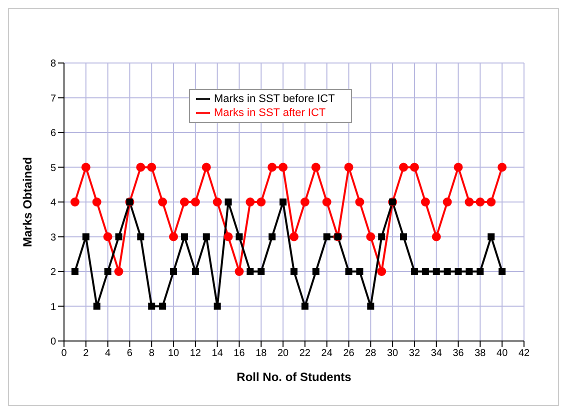 The height and width of the screenshot is (412, 565). What do you see at coordinates (218, 354) in the screenshot?
I see `x-tick-label: 14` at bounding box center [218, 354].